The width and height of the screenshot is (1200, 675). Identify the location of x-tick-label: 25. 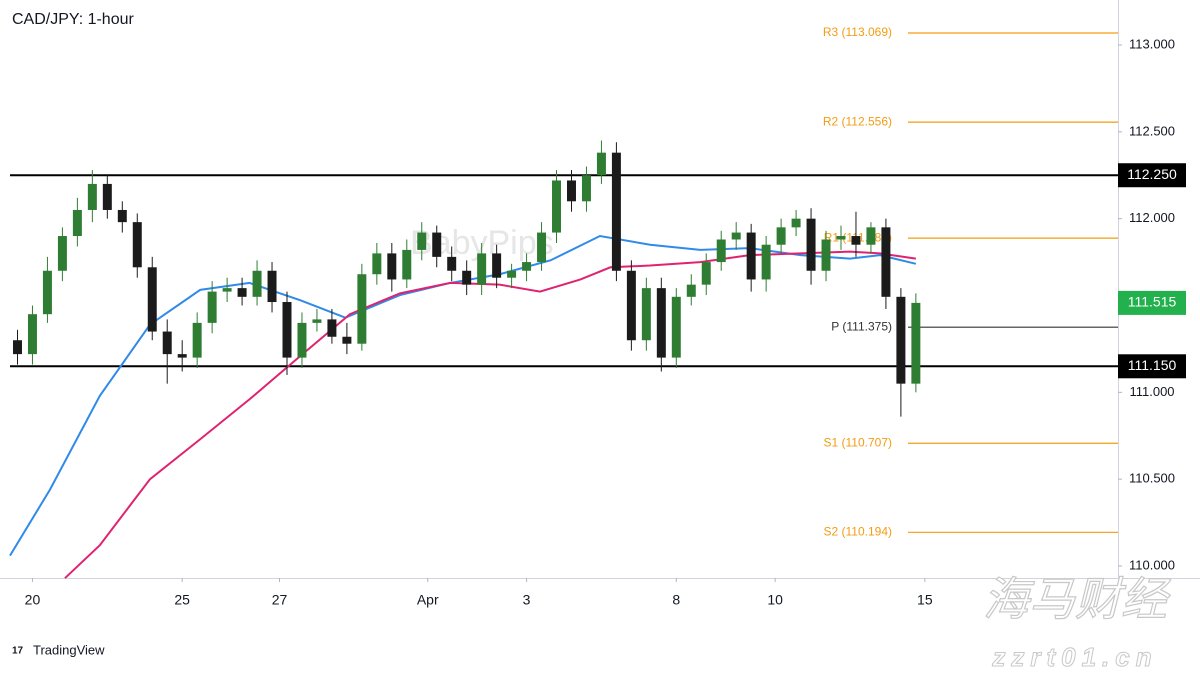
(182, 600).